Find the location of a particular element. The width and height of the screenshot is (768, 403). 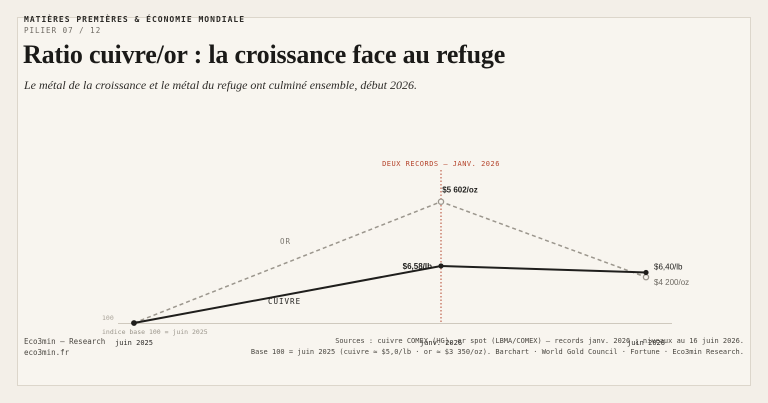

pillar-label: PILIER 07 / 12 is located at coordinates (63, 30).